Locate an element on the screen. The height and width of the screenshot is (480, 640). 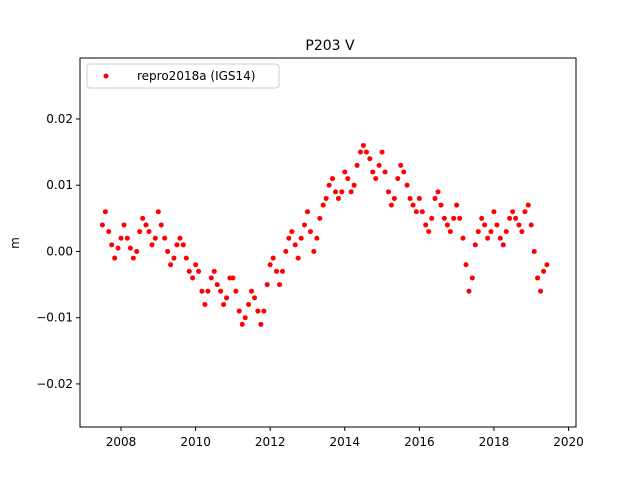
x-tick-label: 2016 is located at coordinates (419, 442).